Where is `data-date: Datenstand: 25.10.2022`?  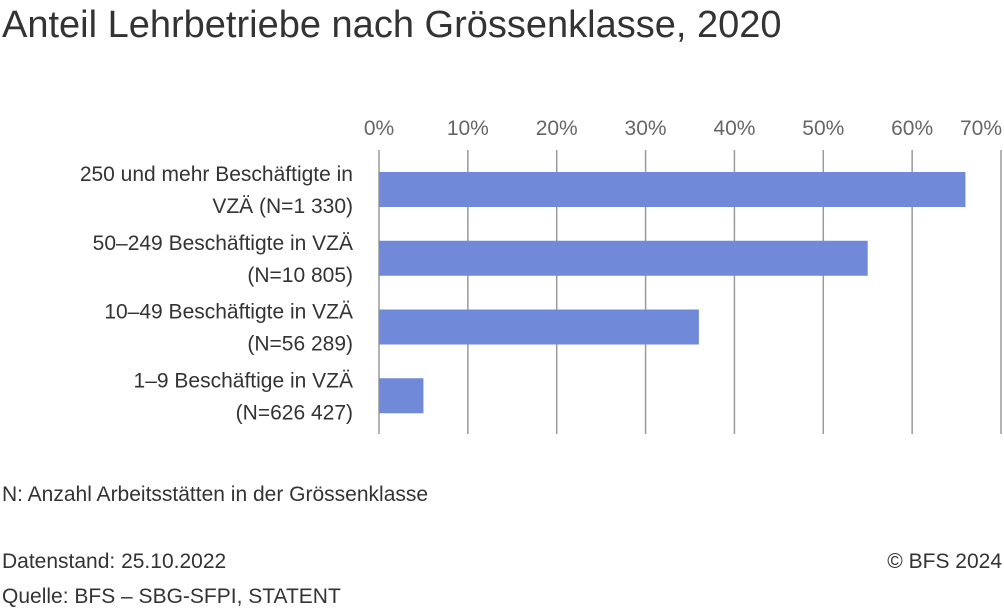
data-date: Datenstand: 25.10.2022 is located at coordinates (114, 561).